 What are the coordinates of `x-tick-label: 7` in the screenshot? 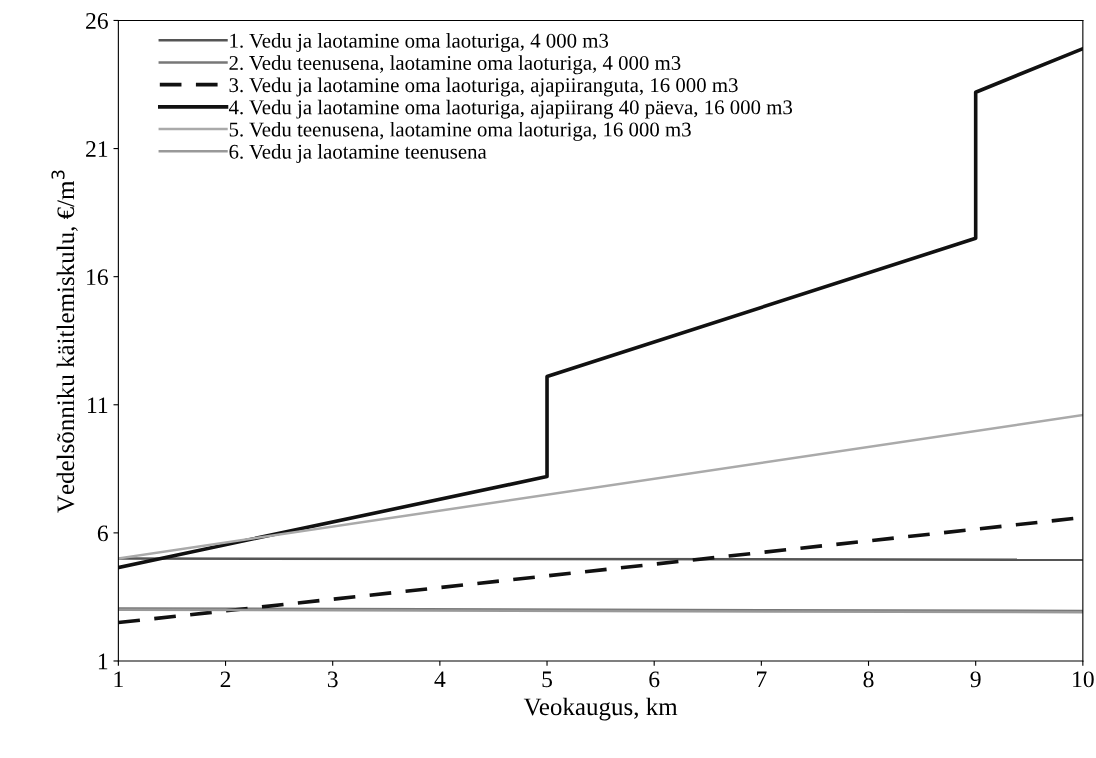 It's located at (762, 679).